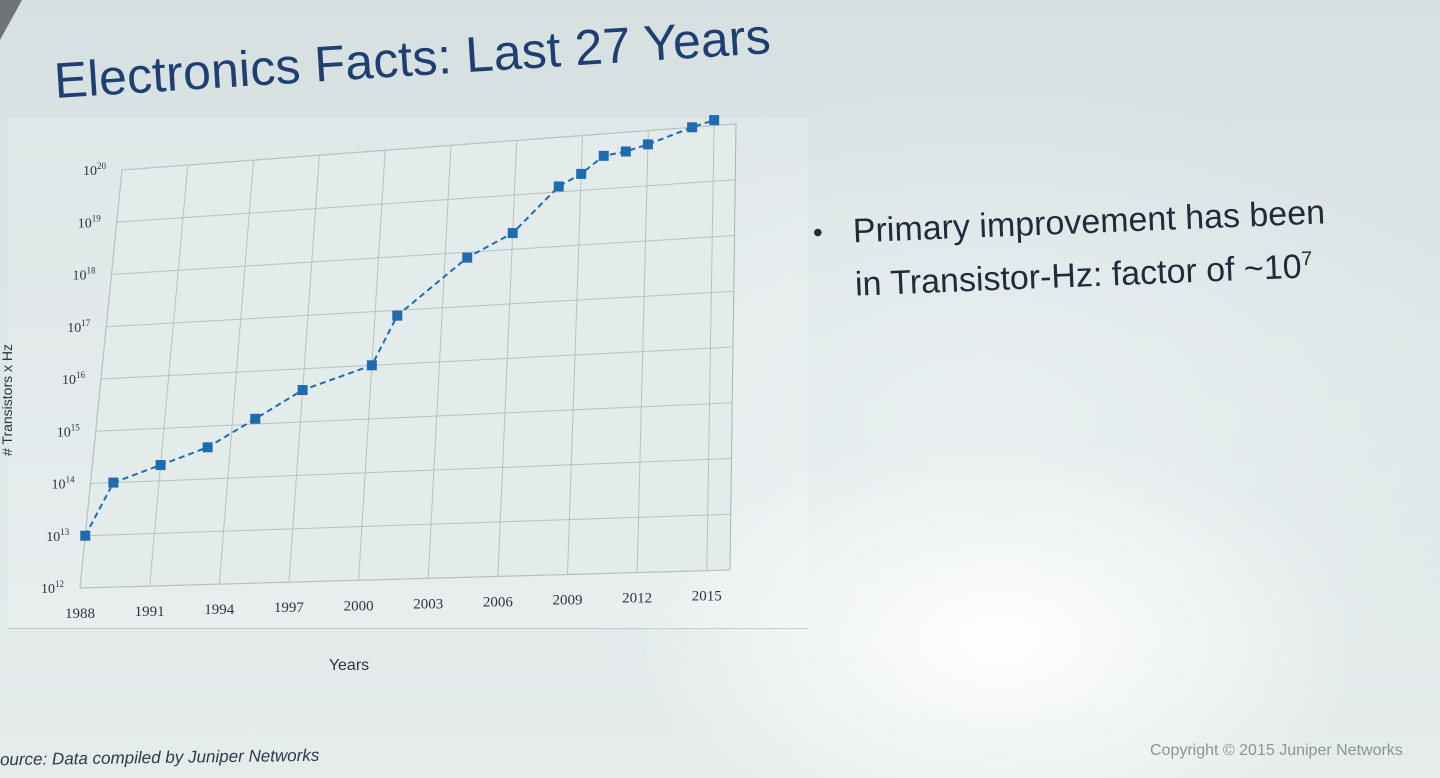  Describe the element at coordinates (79, 327) in the screenshot. I see `y-tick-label: 1017` at that location.